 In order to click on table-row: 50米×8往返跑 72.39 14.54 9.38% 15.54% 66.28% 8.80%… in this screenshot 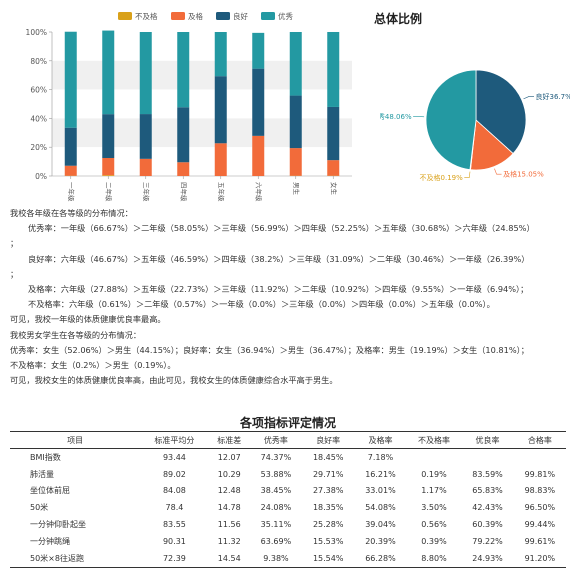, I will do `click(288, 558)`.